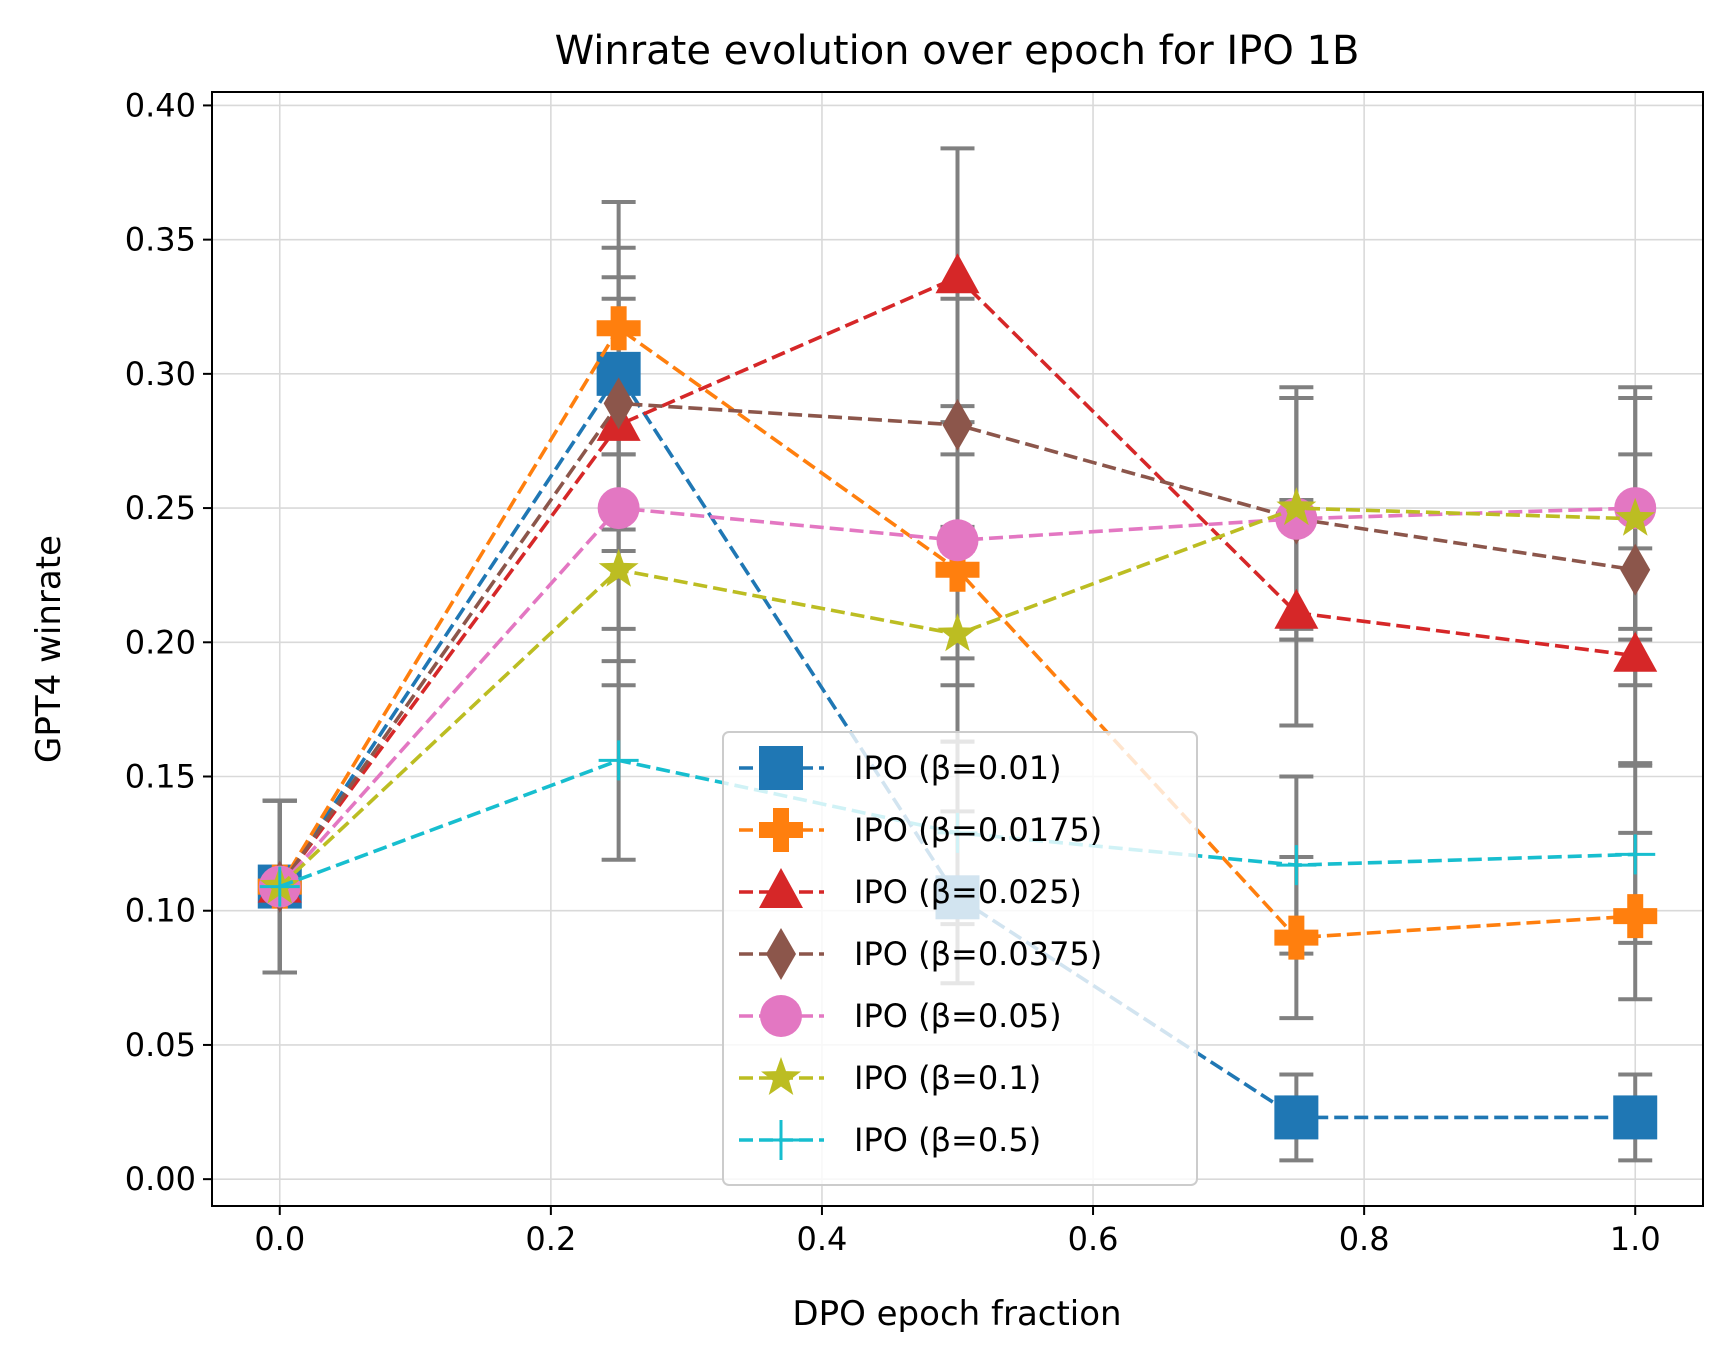 This screenshot has width=1728, height=1365. I want to click on y-tick-label: 0.10, so click(160, 911).